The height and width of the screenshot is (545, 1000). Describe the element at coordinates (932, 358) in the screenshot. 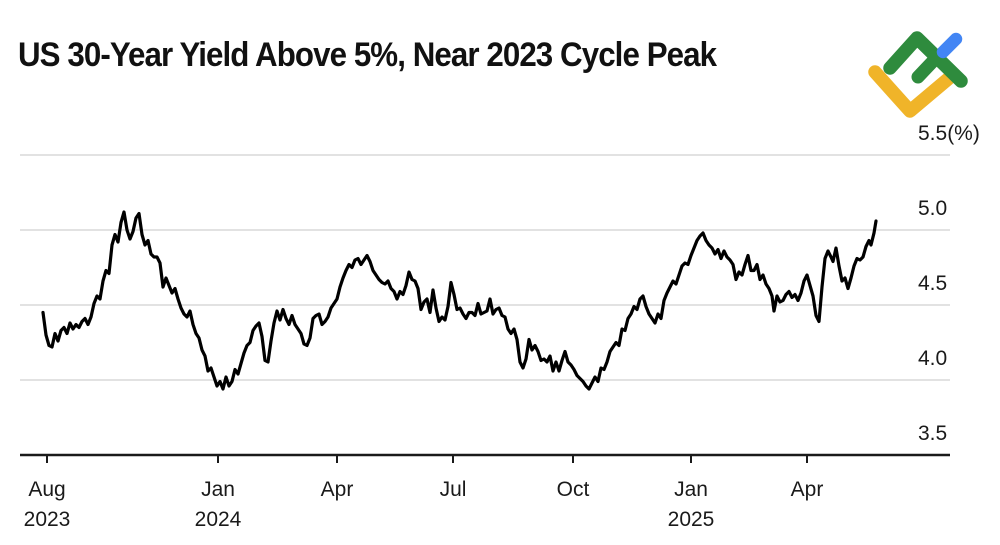

I see `y-axis-label: 4.0` at that location.